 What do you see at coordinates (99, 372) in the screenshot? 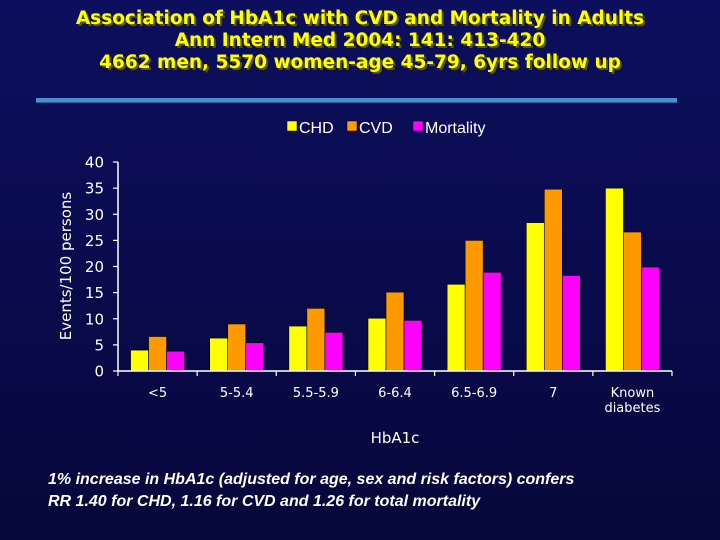
I see `y-tick-label: 0` at bounding box center [99, 372].